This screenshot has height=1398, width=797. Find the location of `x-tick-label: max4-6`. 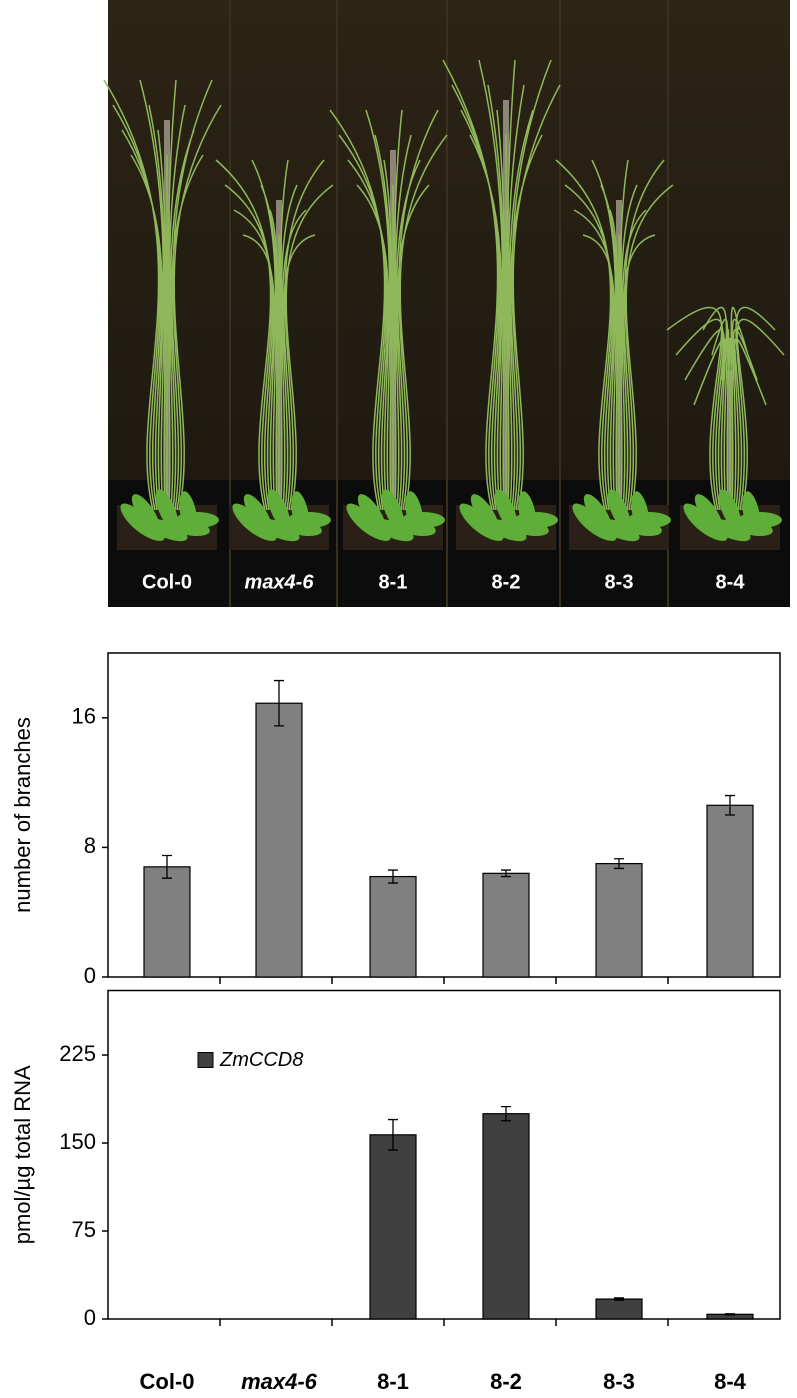

x-tick-label: max4-6 is located at coordinates (279, 1381).